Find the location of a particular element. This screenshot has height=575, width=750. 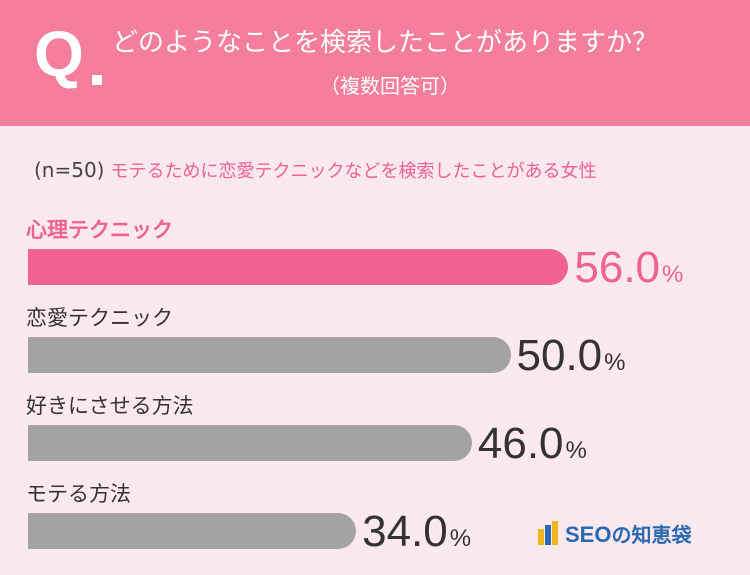

value-label: 56.0% is located at coordinates (628, 268).